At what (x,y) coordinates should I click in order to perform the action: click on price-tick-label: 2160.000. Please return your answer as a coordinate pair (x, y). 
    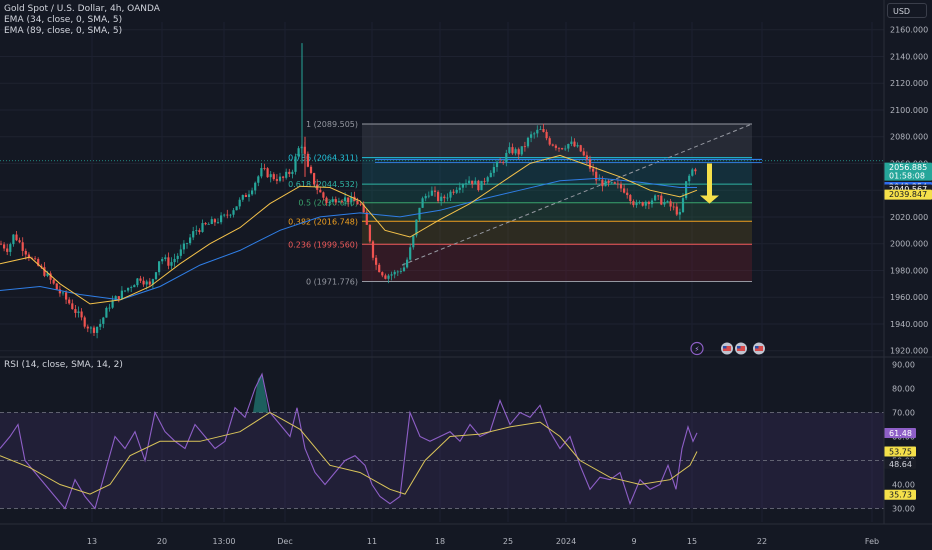
    Looking at the image, I should click on (909, 30).